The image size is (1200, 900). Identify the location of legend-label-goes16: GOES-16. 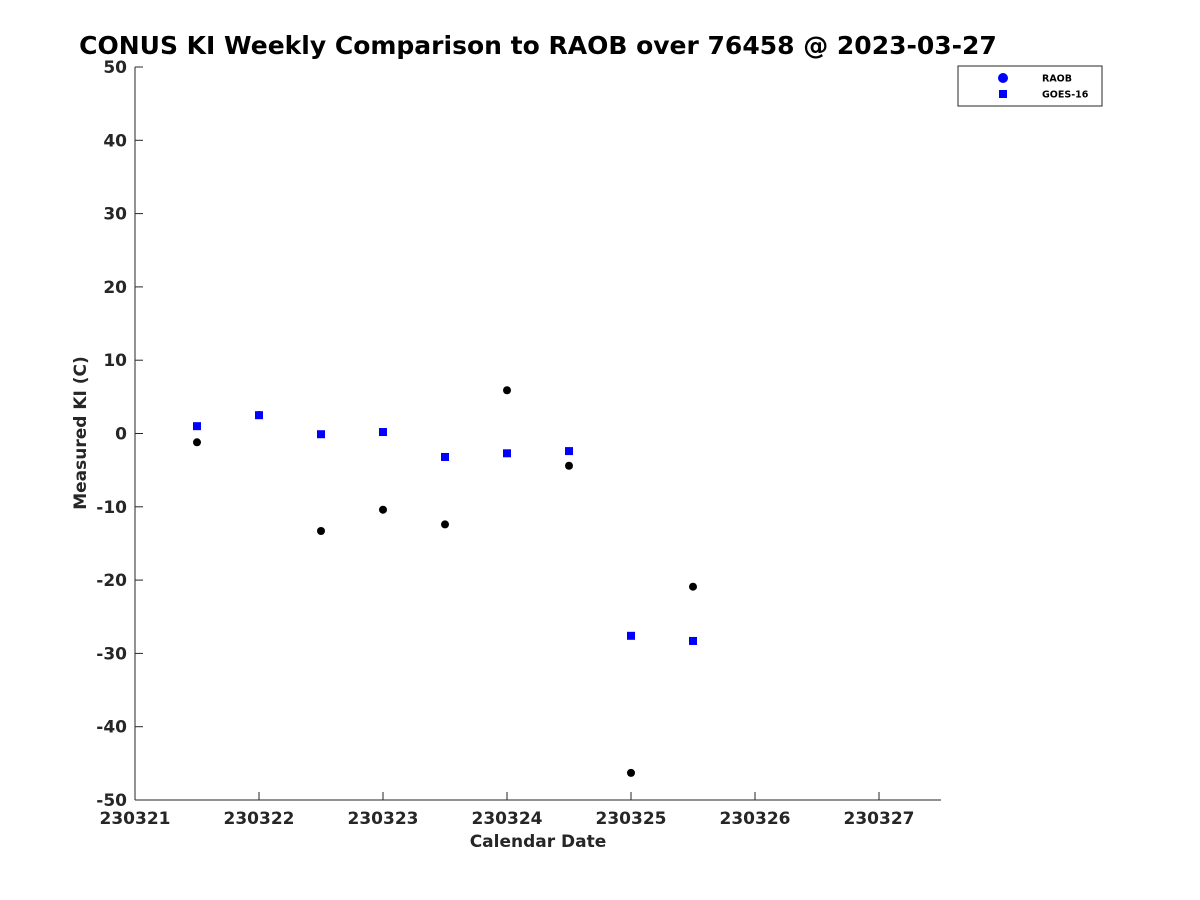
(1065, 95).